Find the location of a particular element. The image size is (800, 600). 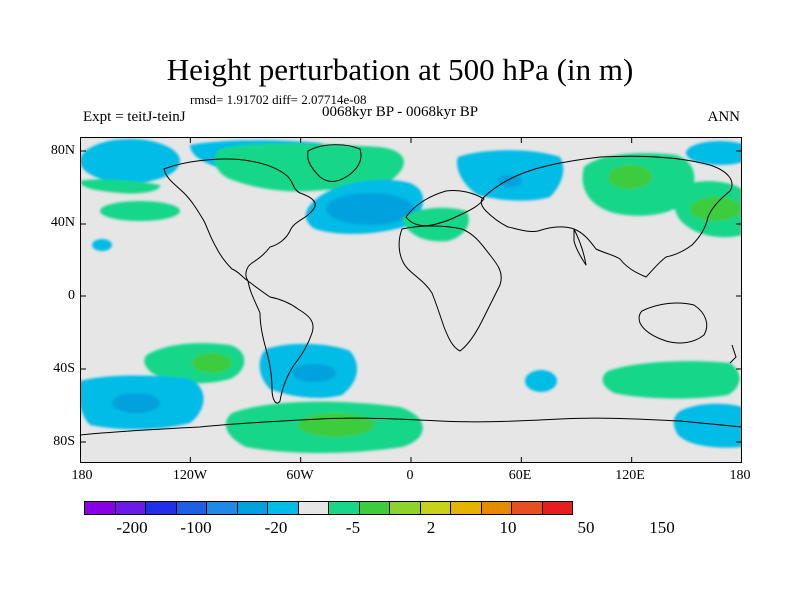

lat-label-40n: 40N is located at coordinates (62, 222).